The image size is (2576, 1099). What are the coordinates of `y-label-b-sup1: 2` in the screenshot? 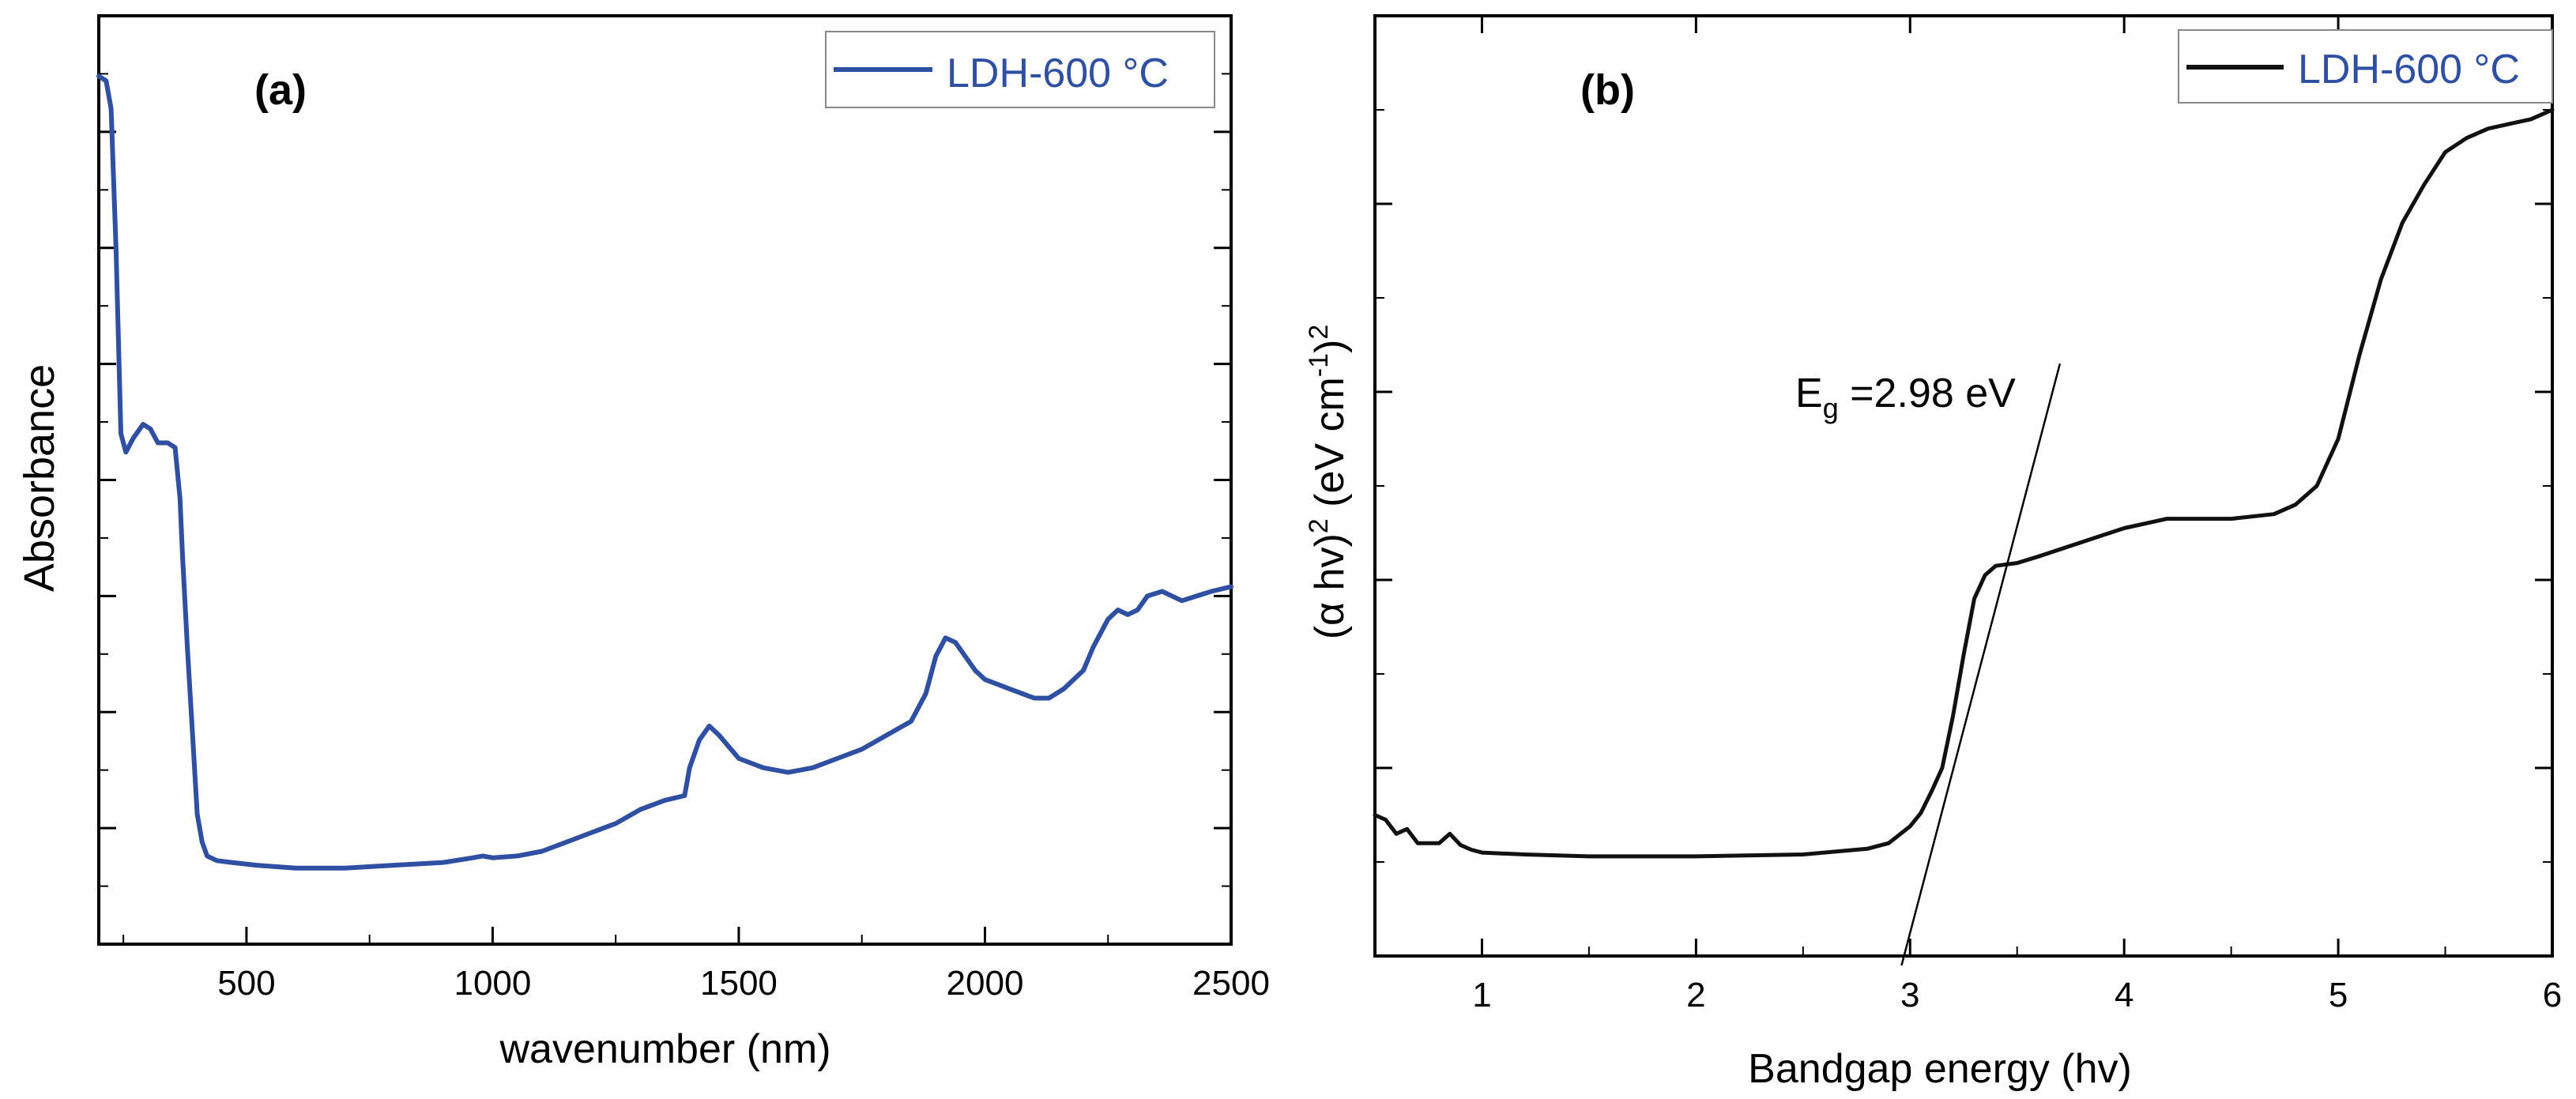 It's located at (1319, 525).